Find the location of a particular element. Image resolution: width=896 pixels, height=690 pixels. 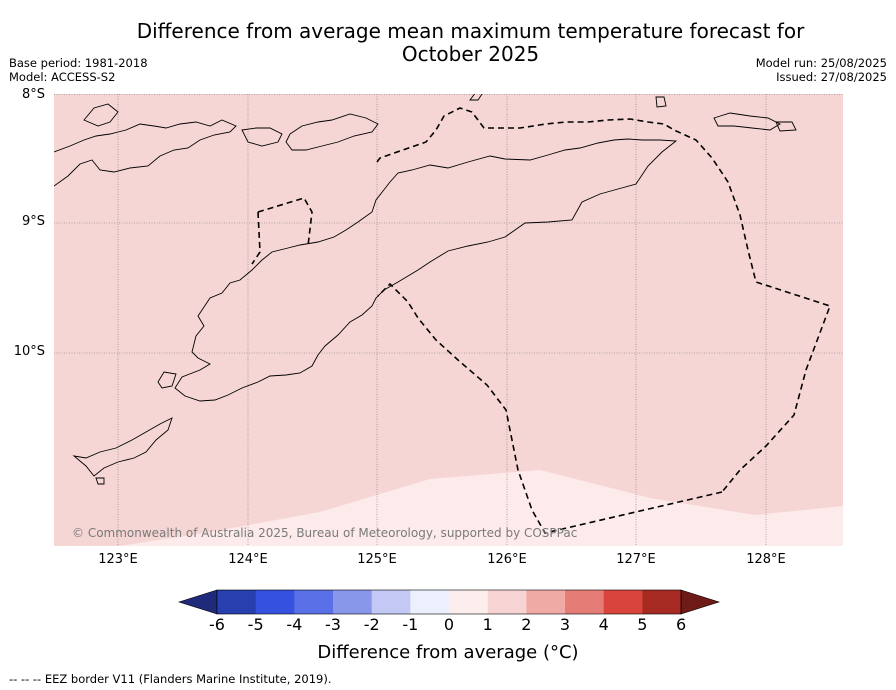

lat-label-9s: 9°S is located at coordinates (33, 221).